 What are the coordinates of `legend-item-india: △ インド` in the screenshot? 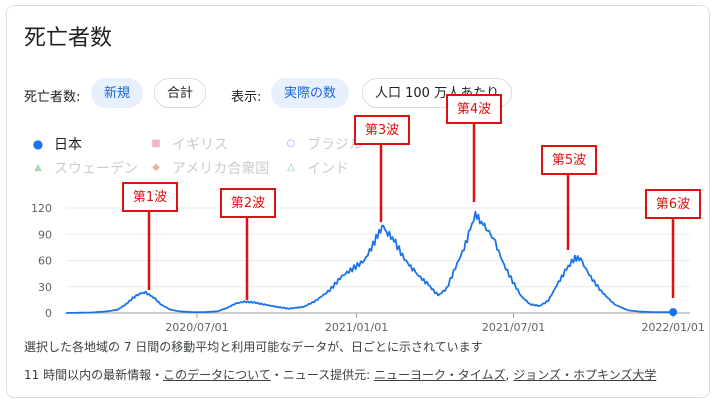 It's located at (317, 168).